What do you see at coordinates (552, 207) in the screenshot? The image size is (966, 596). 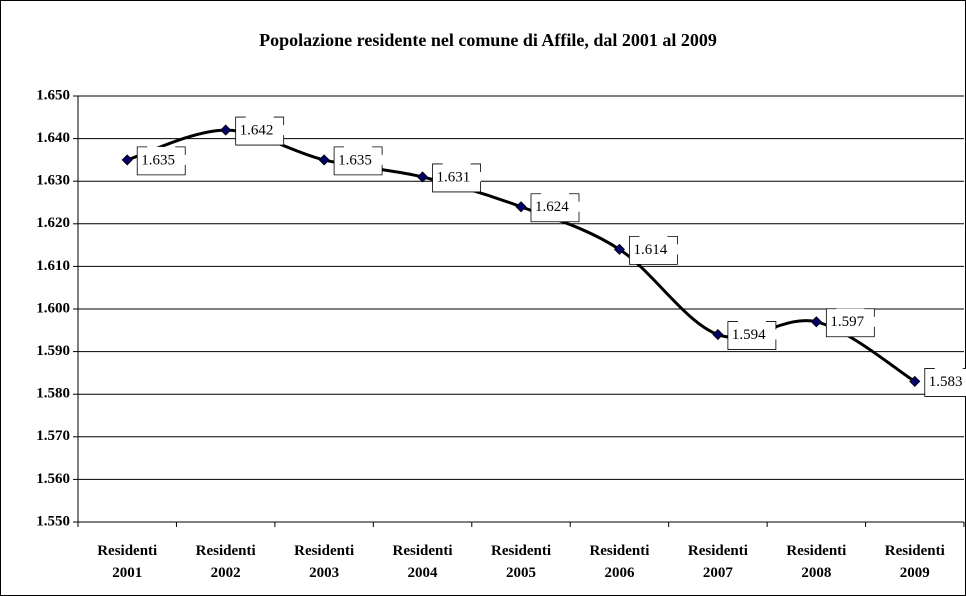 I see `data-label: 1.624` at bounding box center [552, 207].